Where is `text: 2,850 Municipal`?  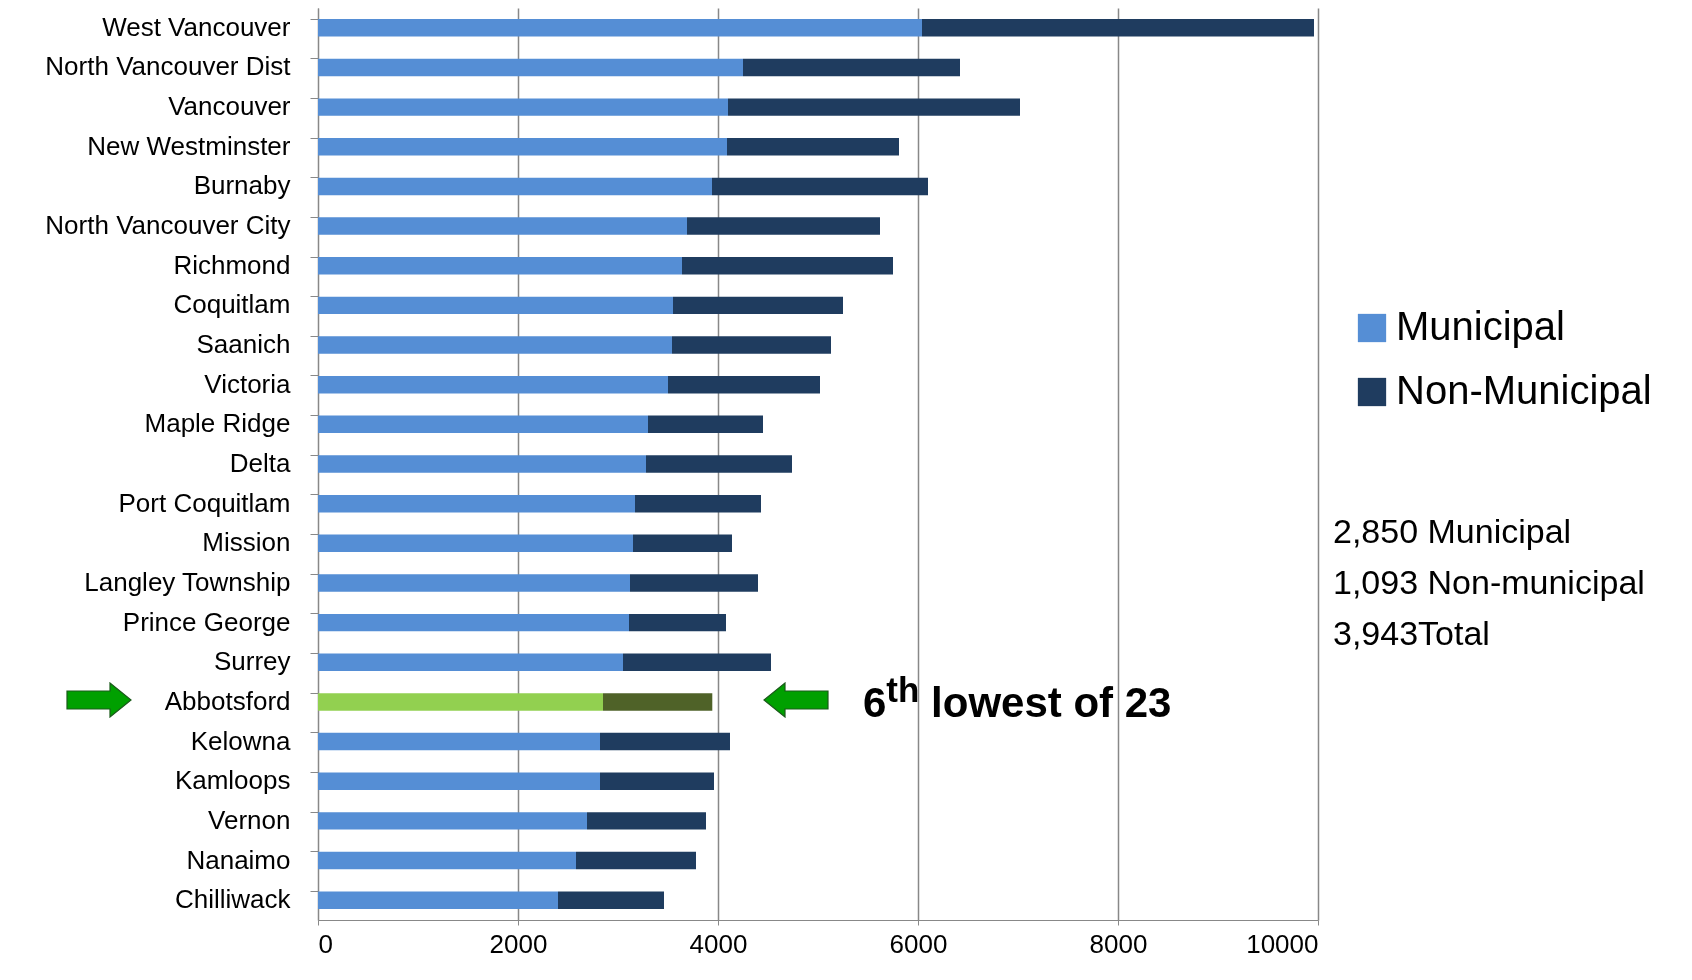
text: 2,850 Municipal is located at coordinates (1452, 531).